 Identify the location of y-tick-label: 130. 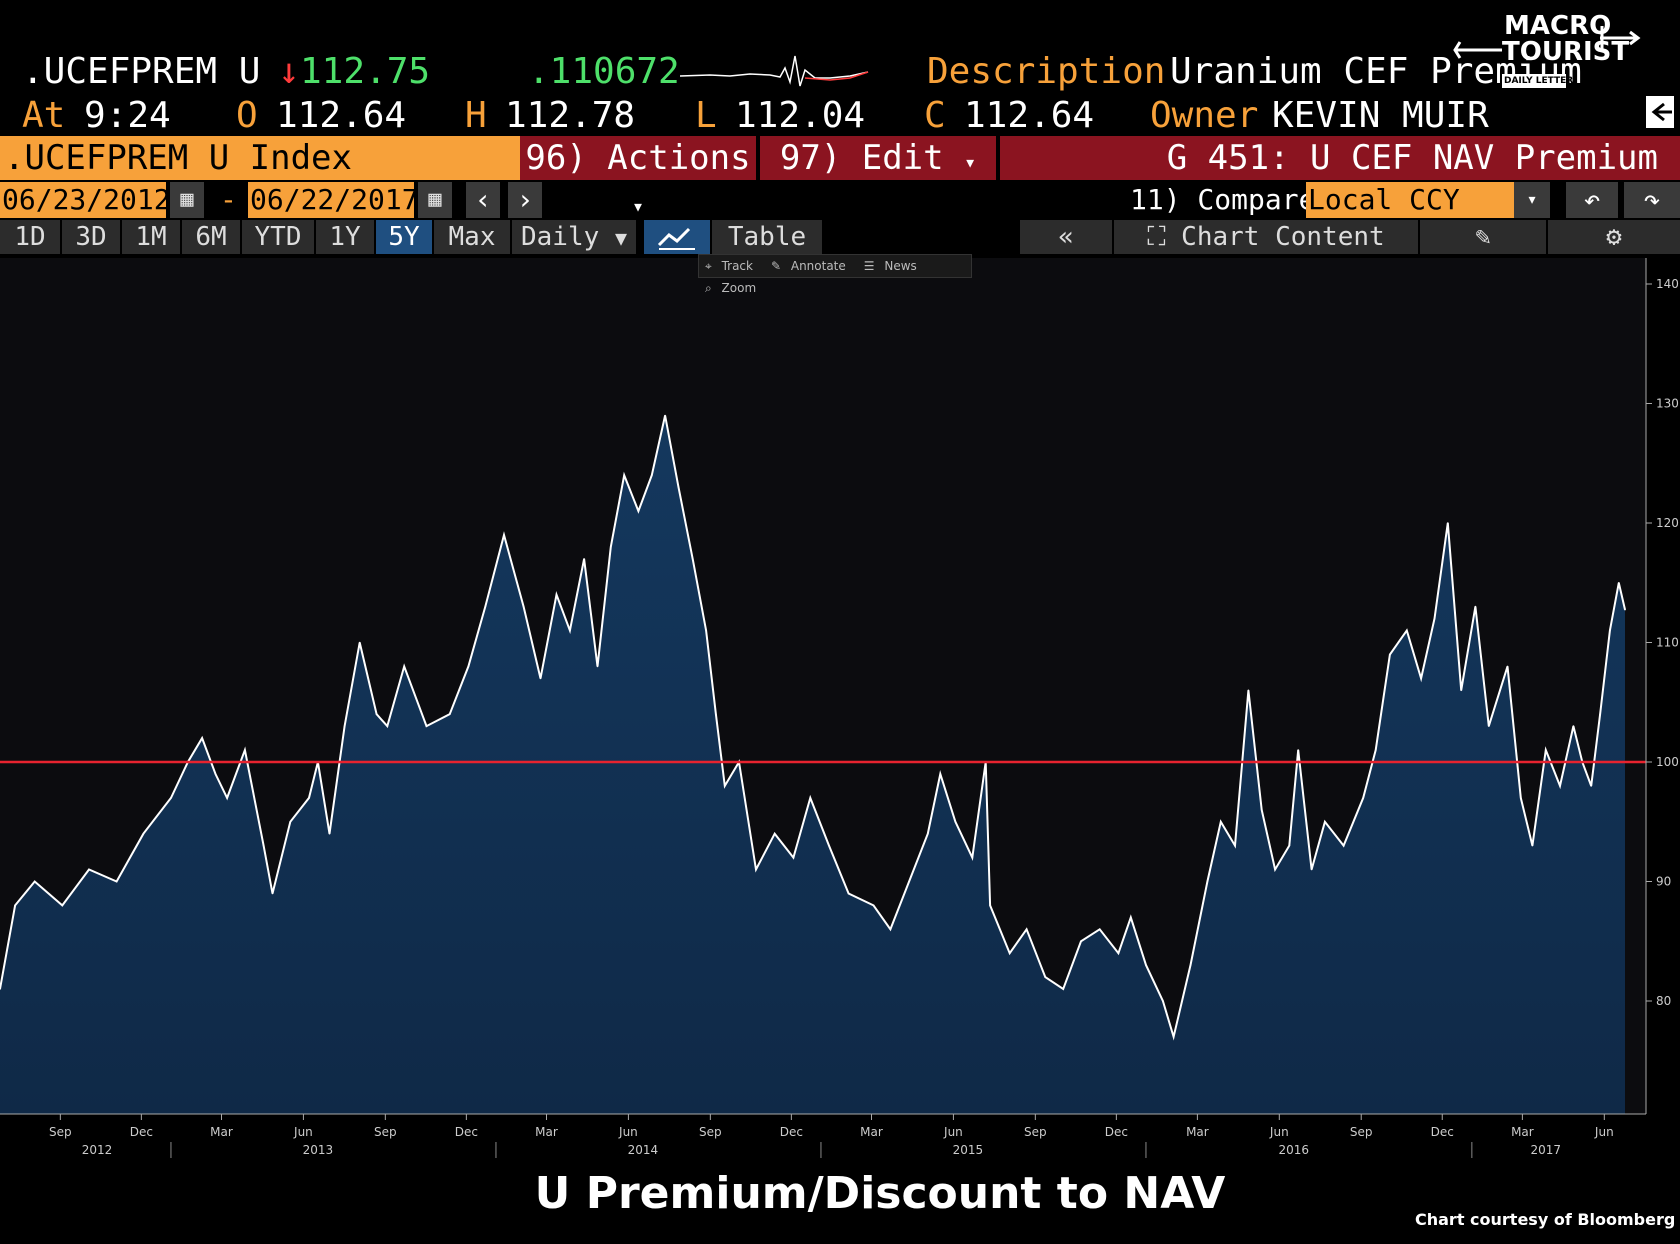
(1667, 404).